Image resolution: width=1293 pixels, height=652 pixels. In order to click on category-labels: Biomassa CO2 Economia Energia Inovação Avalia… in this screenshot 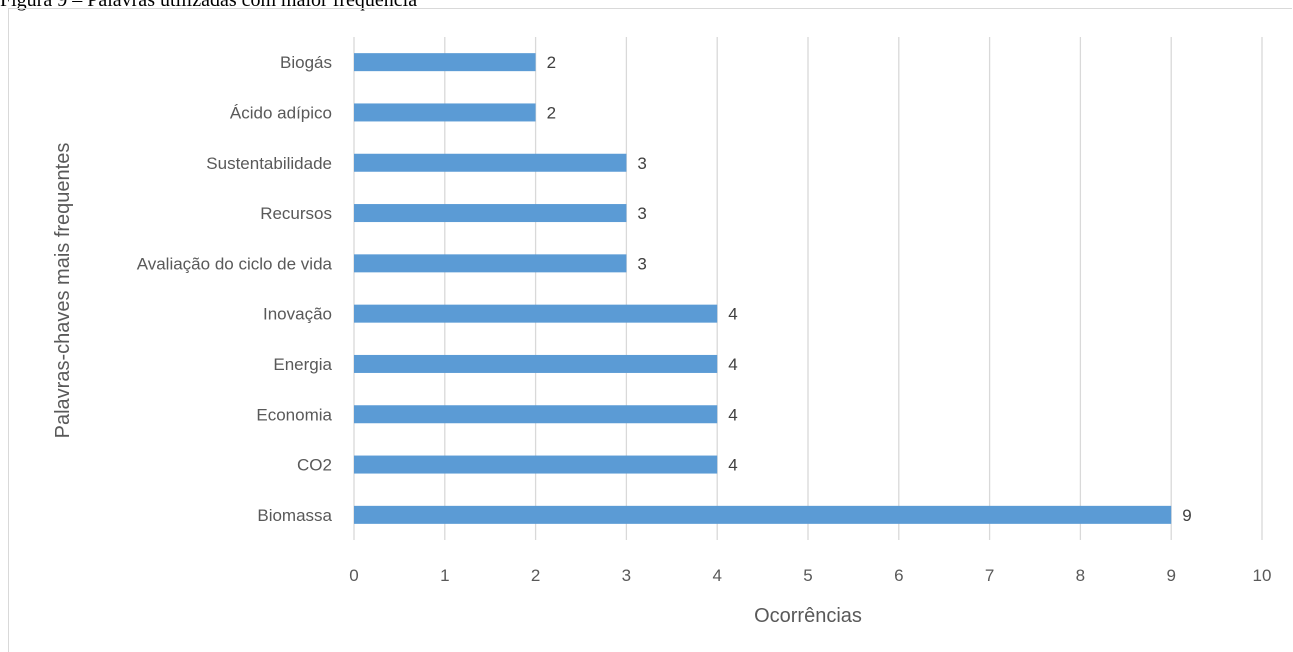, I will do `click(235, 289)`.